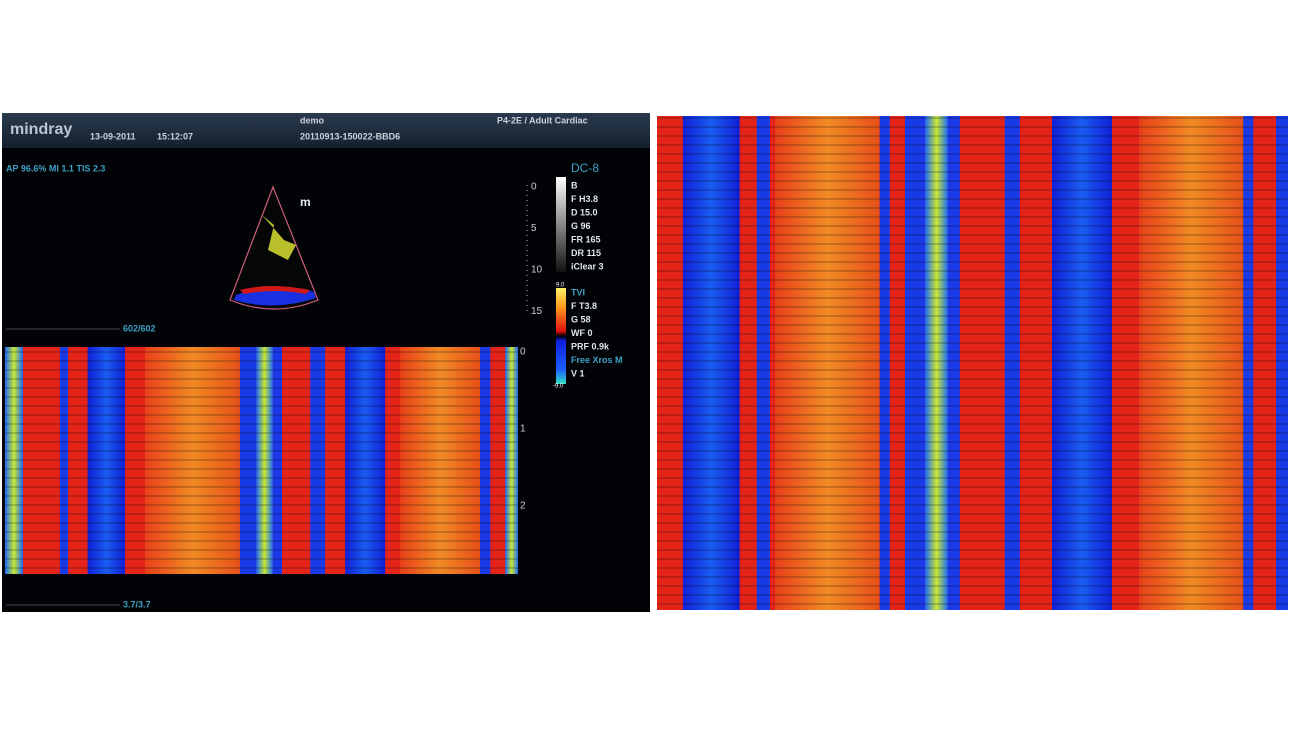  What do you see at coordinates (581, 319) in the screenshot?
I see `tvi-param: G 58` at bounding box center [581, 319].